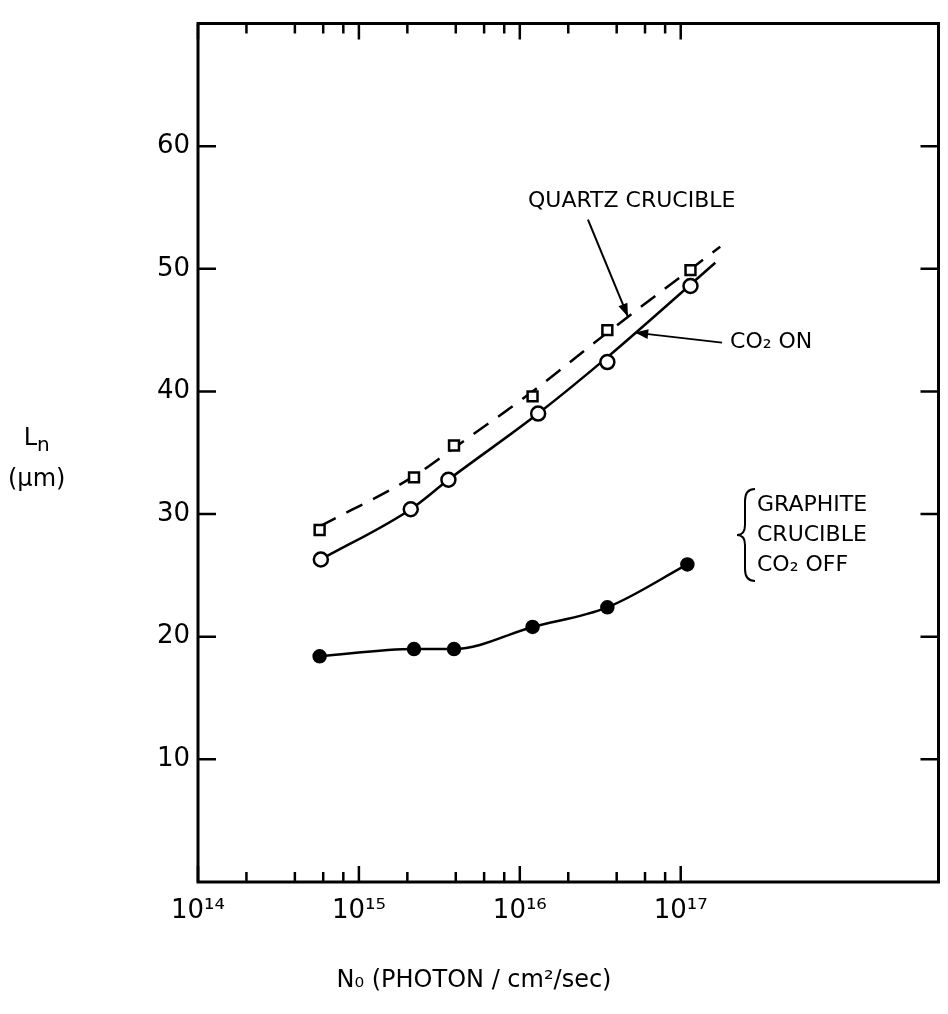 The height and width of the screenshot is (1014, 948). Describe the element at coordinates (173, 634) in the screenshot. I see `y-tick-label: 20` at that location.